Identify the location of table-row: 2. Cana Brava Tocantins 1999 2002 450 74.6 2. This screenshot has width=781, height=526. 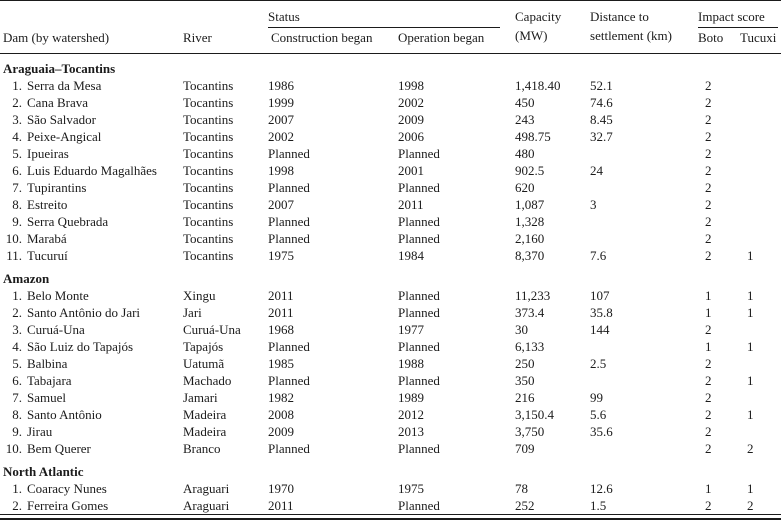
(390, 102).